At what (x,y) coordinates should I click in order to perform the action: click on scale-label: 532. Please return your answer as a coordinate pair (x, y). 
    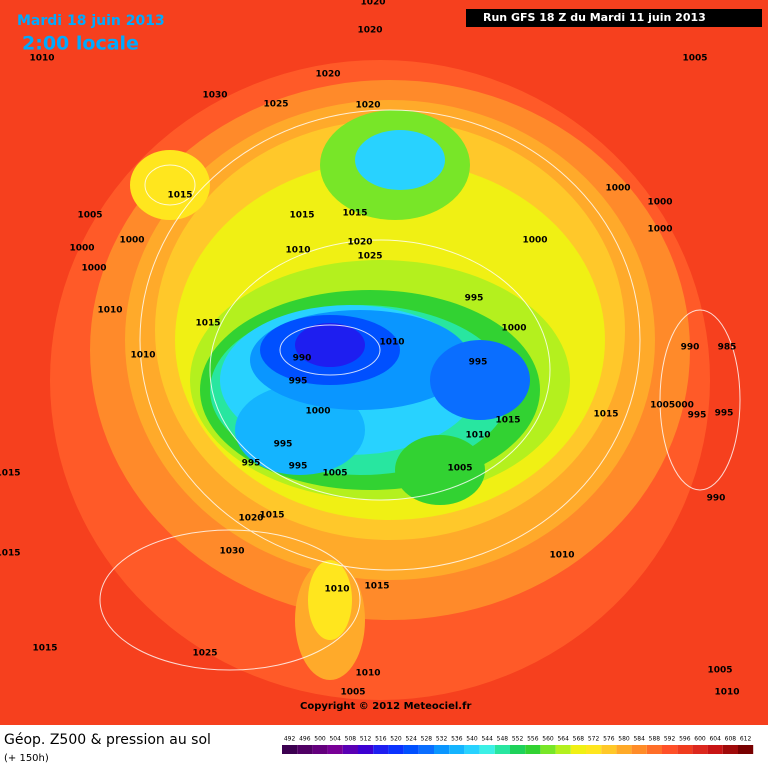
    Looking at the image, I should click on (442, 739).